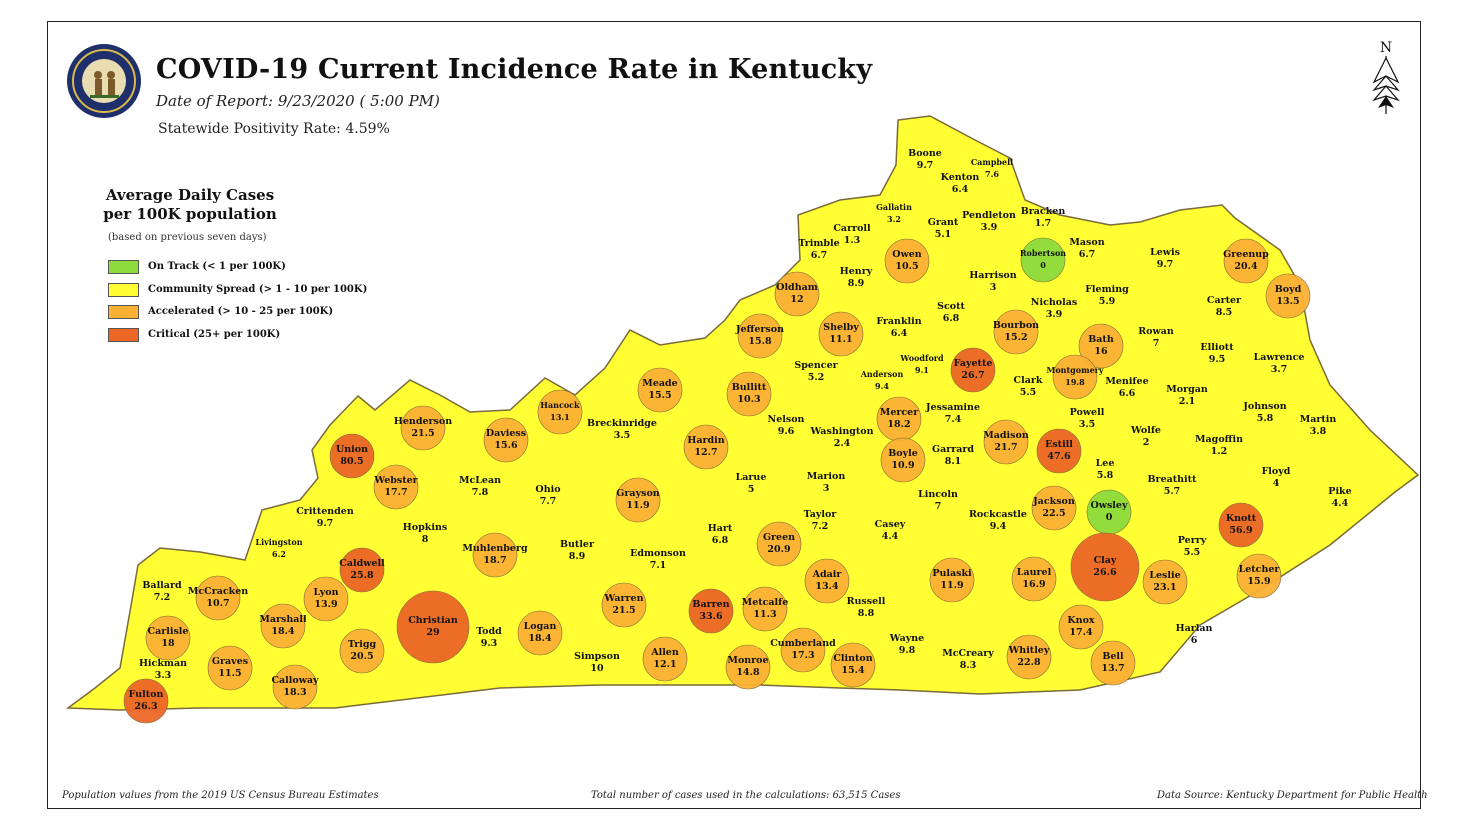 The height and width of the screenshot is (829, 1475). Describe the element at coordinates (325, 511) in the screenshot. I see `county-crittenden-name: Crittenden` at that location.